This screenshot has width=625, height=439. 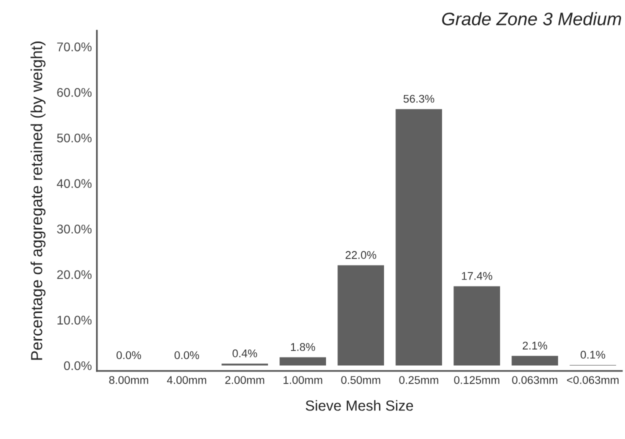 What do you see at coordinates (74, 183) in the screenshot?
I see `y-tick-label: 40.0%` at bounding box center [74, 183].